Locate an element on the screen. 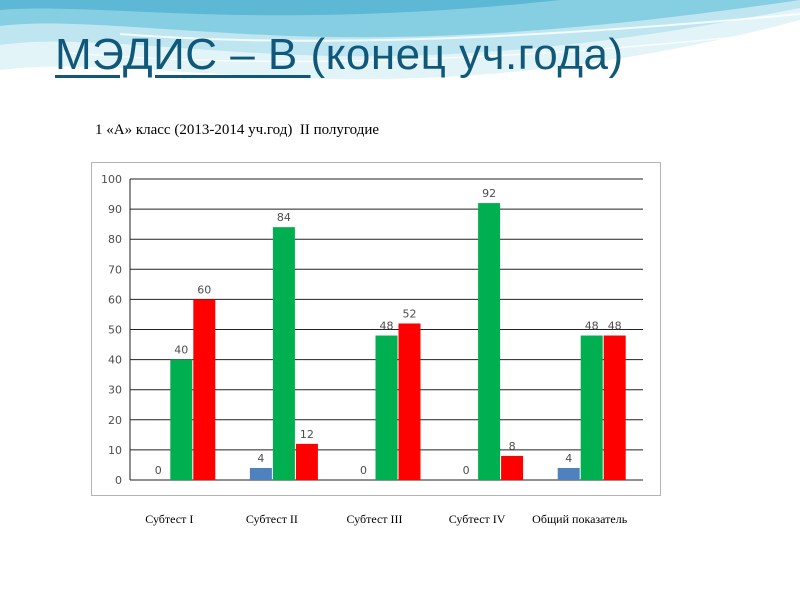  data-label: 60 is located at coordinates (204, 289).